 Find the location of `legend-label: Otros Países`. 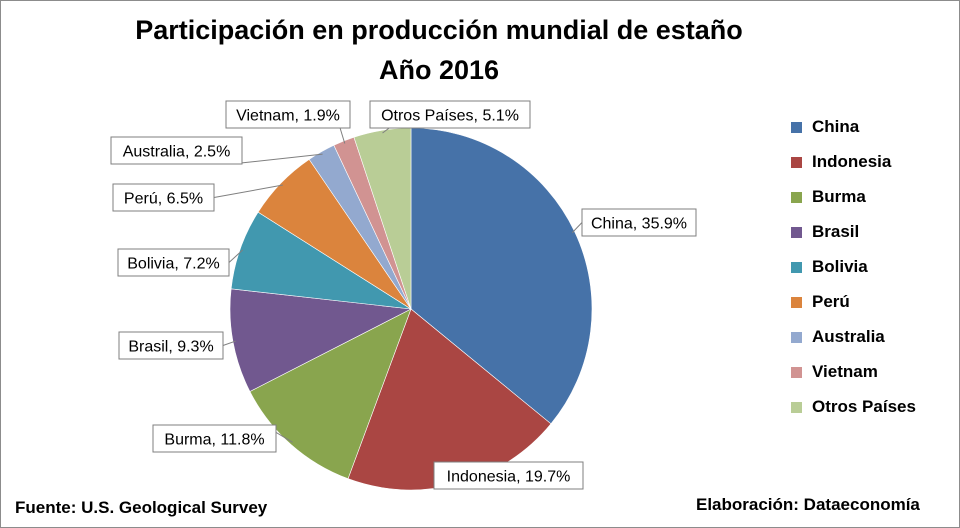

legend-label: Otros Países is located at coordinates (864, 406).